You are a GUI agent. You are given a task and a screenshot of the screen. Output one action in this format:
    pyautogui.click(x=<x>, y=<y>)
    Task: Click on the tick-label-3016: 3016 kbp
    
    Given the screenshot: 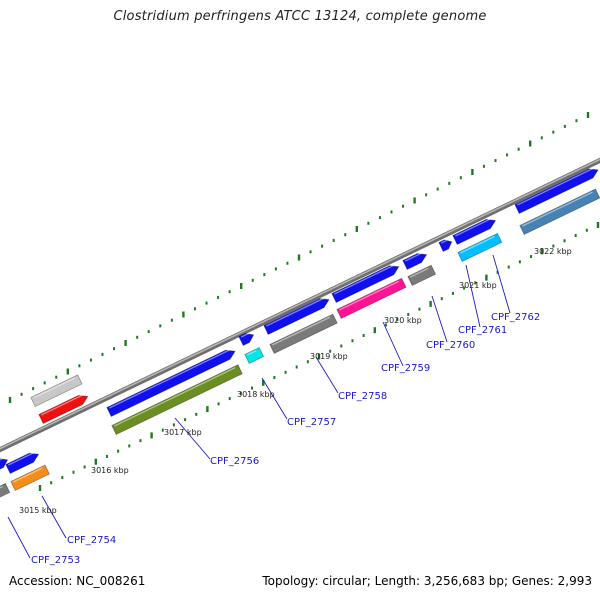 What is the action you would take?
    pyautogui.click(x=110, y=470)
    